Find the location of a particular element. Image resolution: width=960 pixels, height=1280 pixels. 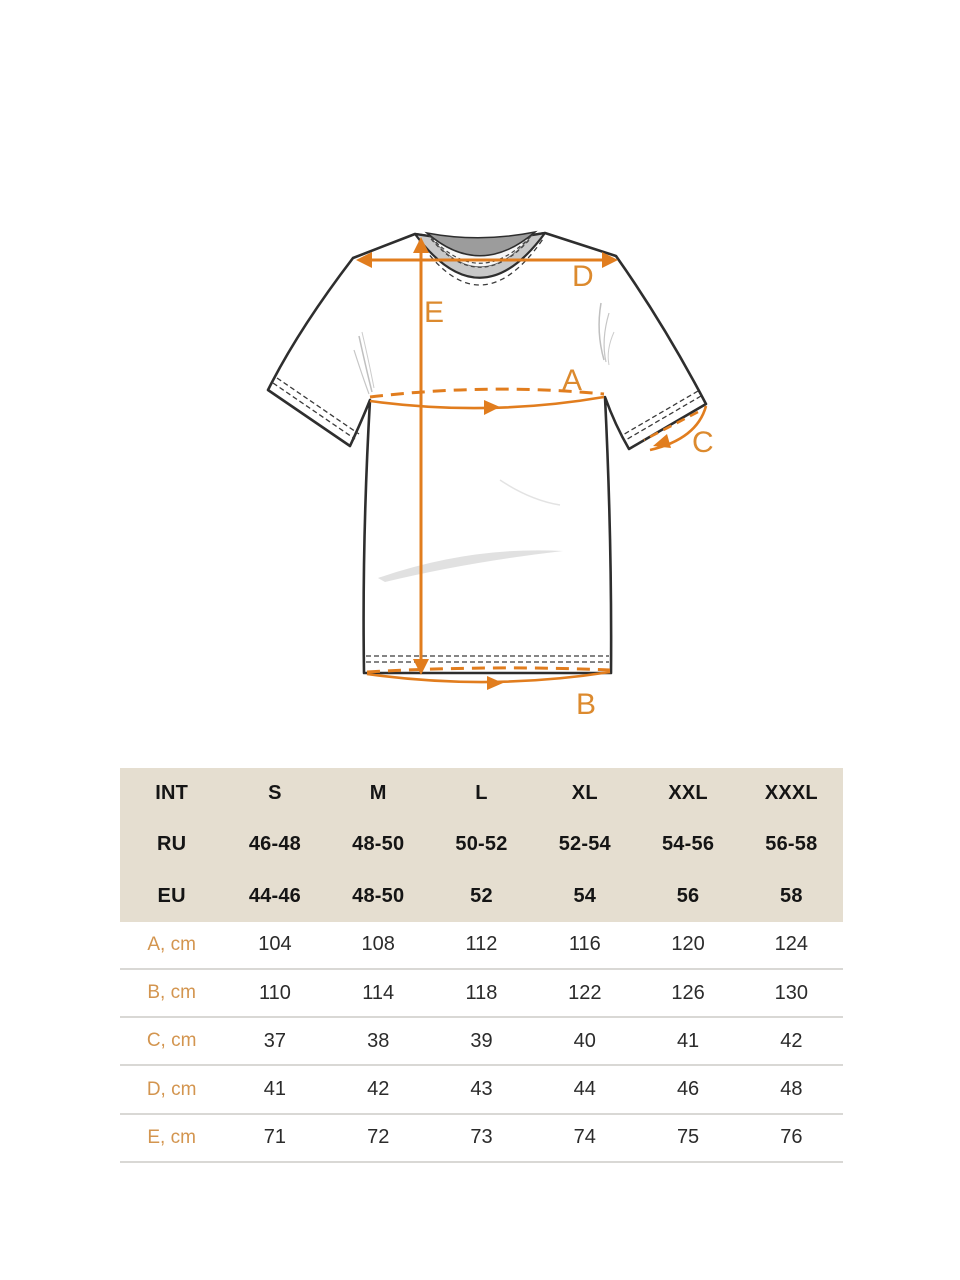

measure-row-label: B, cm is located at coordinates (171, 993).